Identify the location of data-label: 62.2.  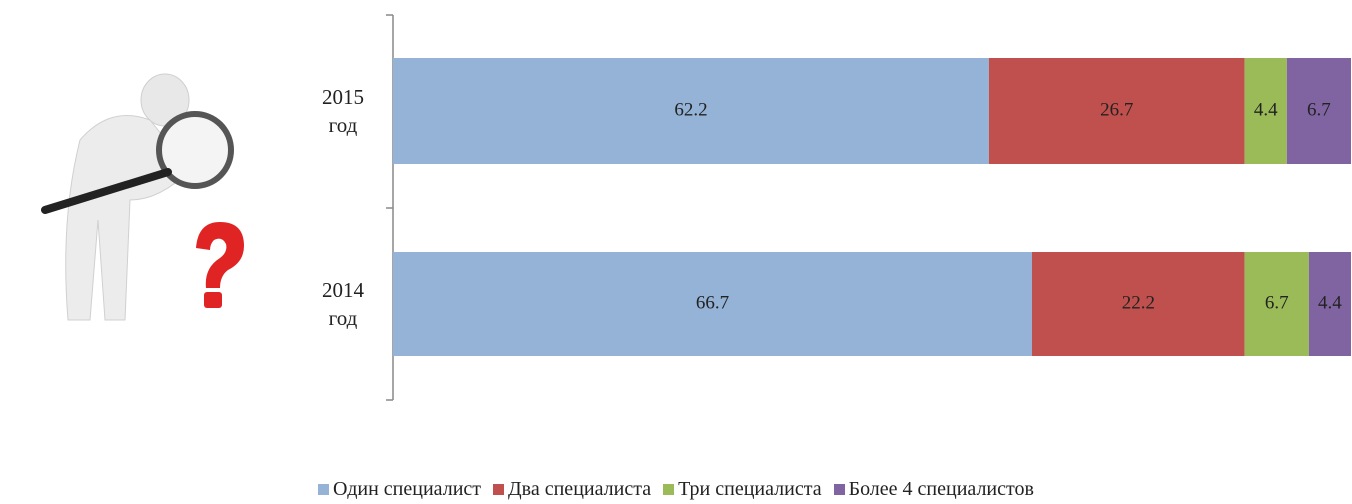
(690, 109).